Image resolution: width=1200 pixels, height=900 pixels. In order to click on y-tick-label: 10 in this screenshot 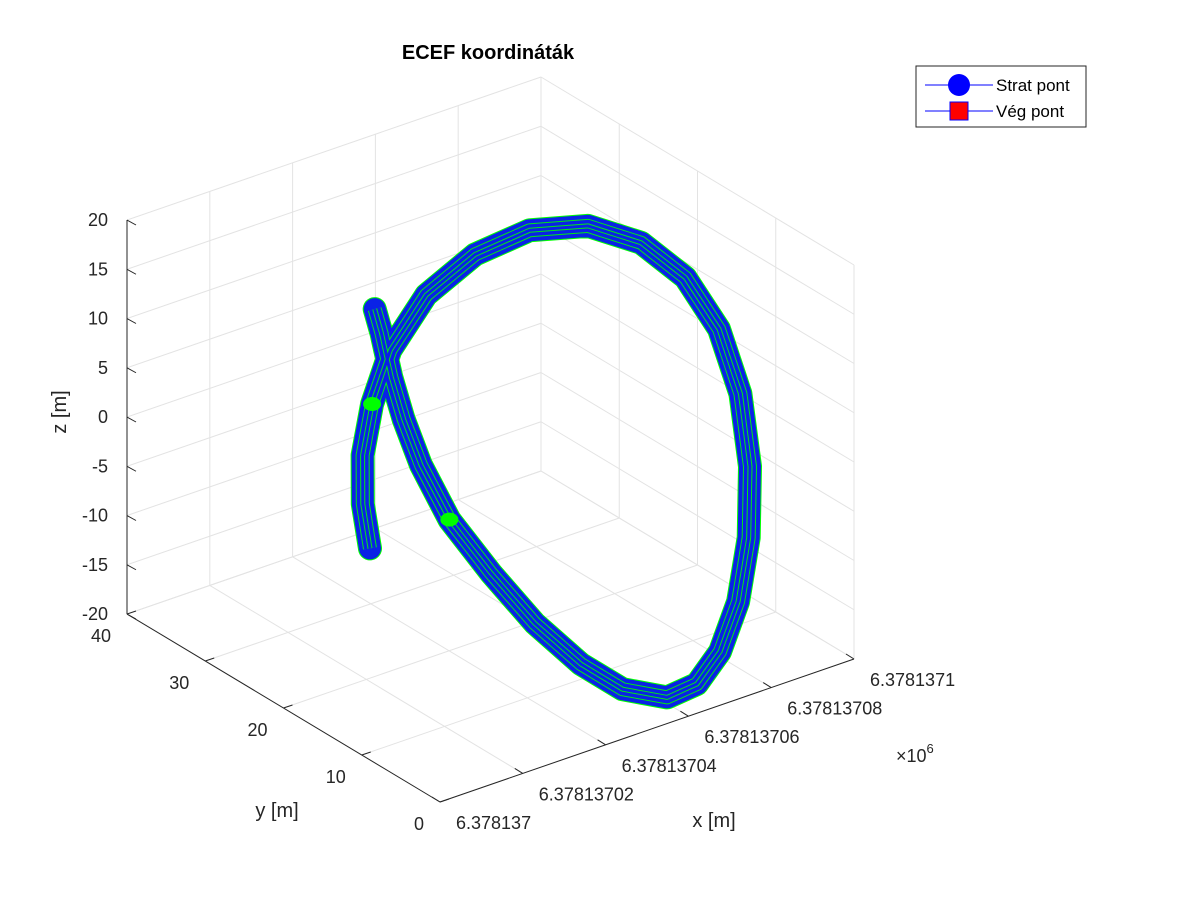, I will do `click(336, 777)`.